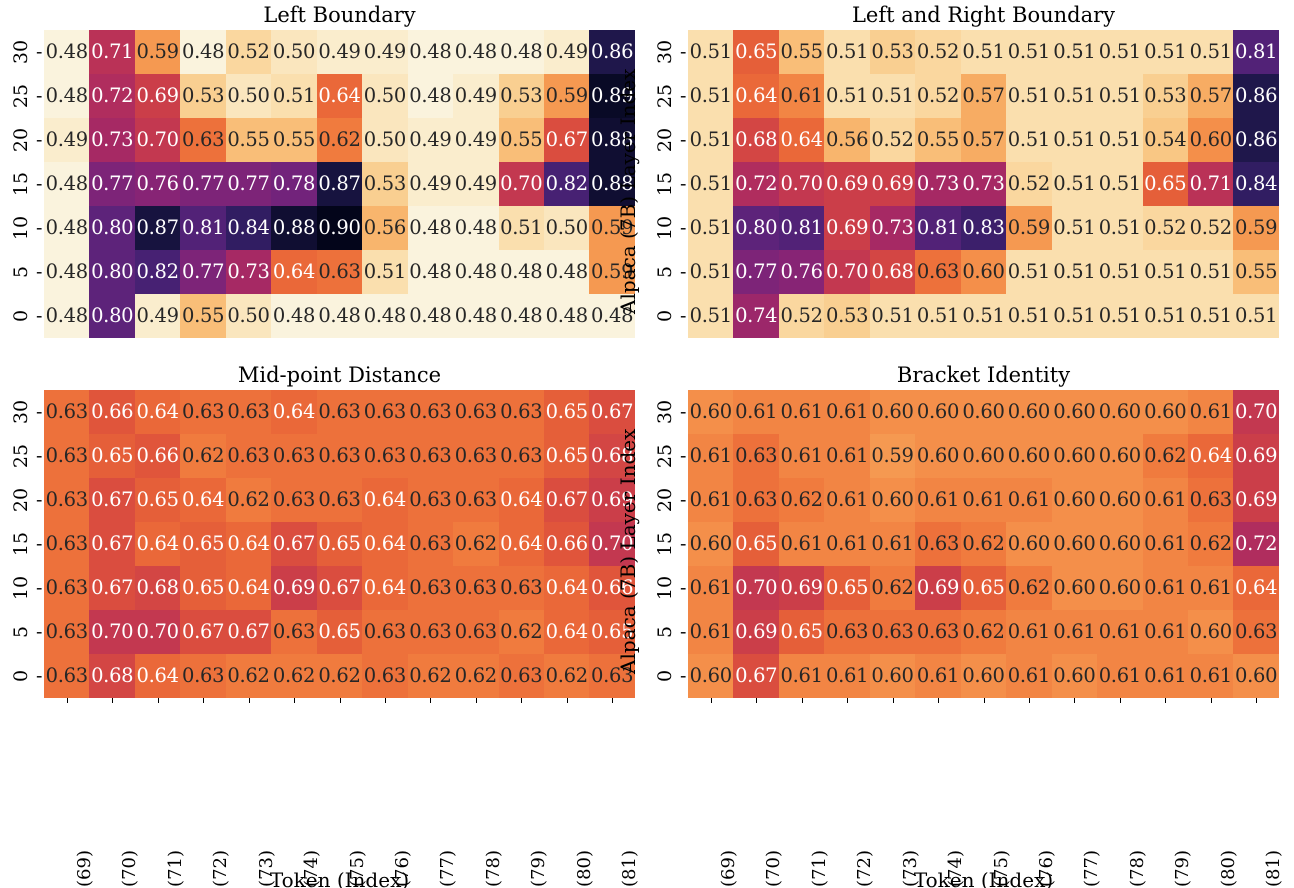 The image size is (1294, 888). I want to click on heatmap-cell: 0.74, so click(756, 316).